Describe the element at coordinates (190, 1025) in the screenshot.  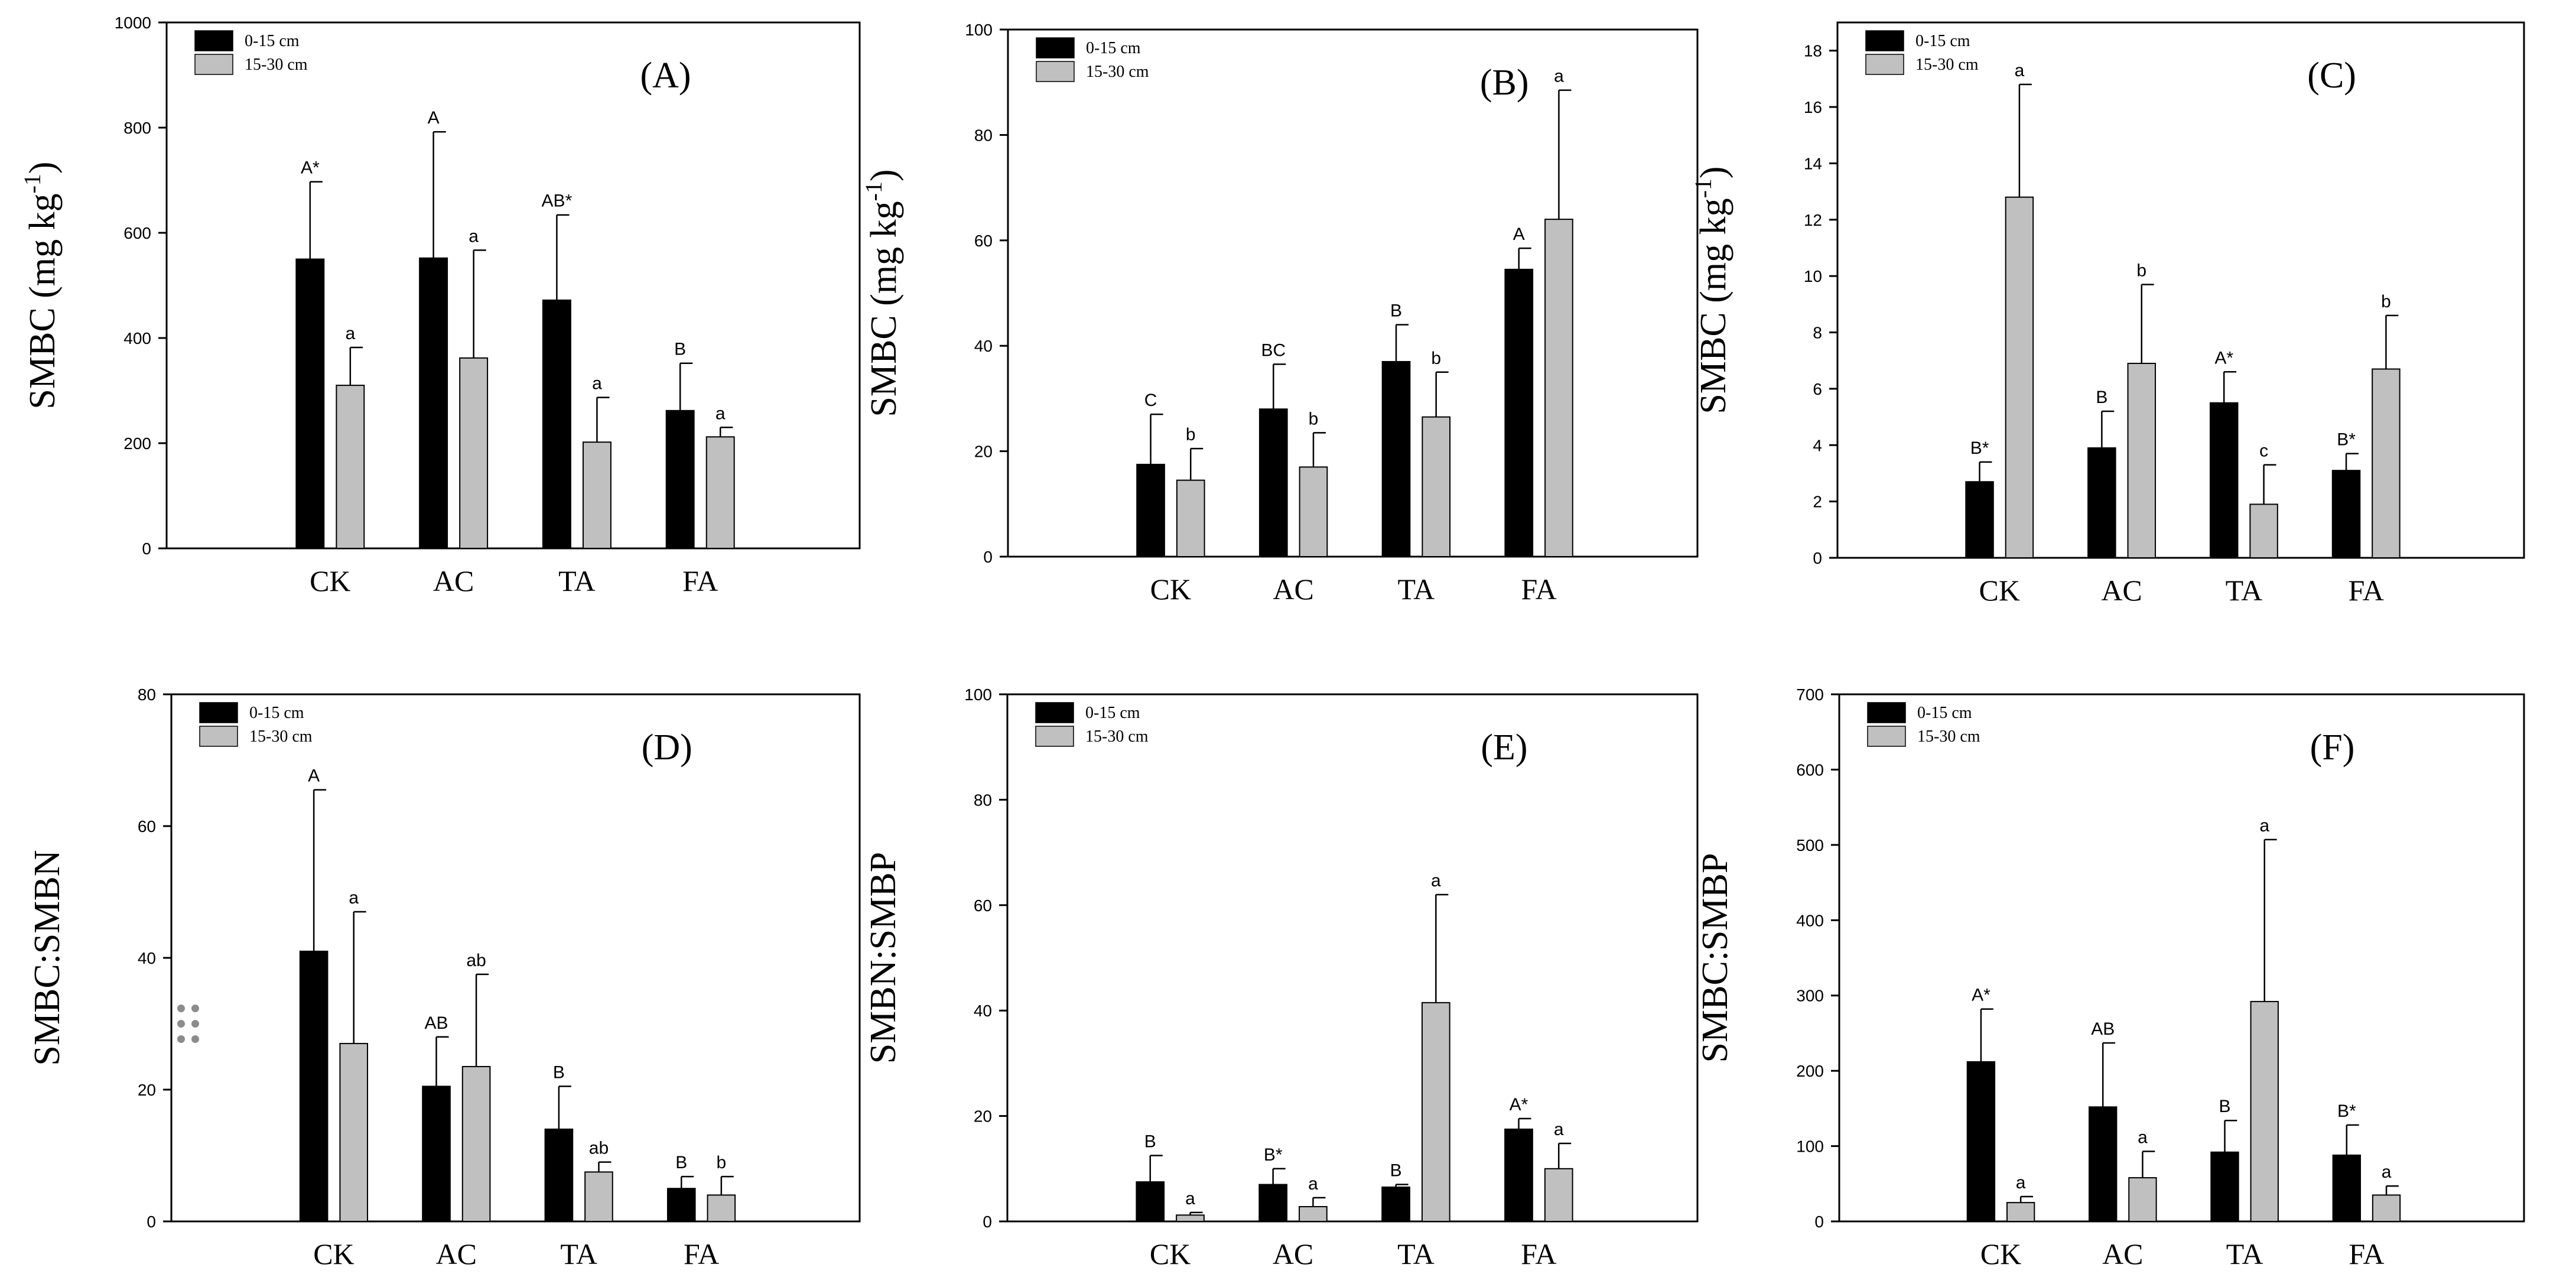
I see `drag-handle-icon` at that location.